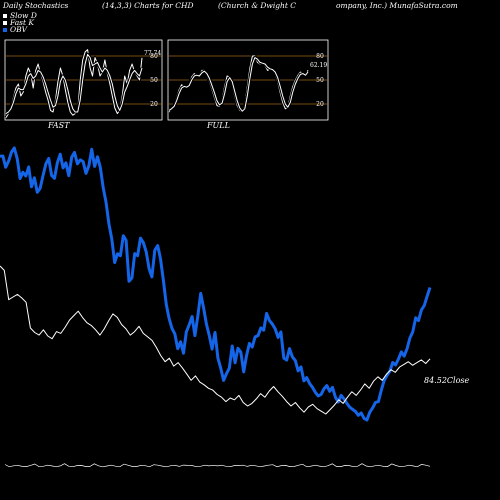  Describe the element at coordinates (257, 5) in the screenshot. I see `company-name-part1: (Church & Dwight C` at that location.